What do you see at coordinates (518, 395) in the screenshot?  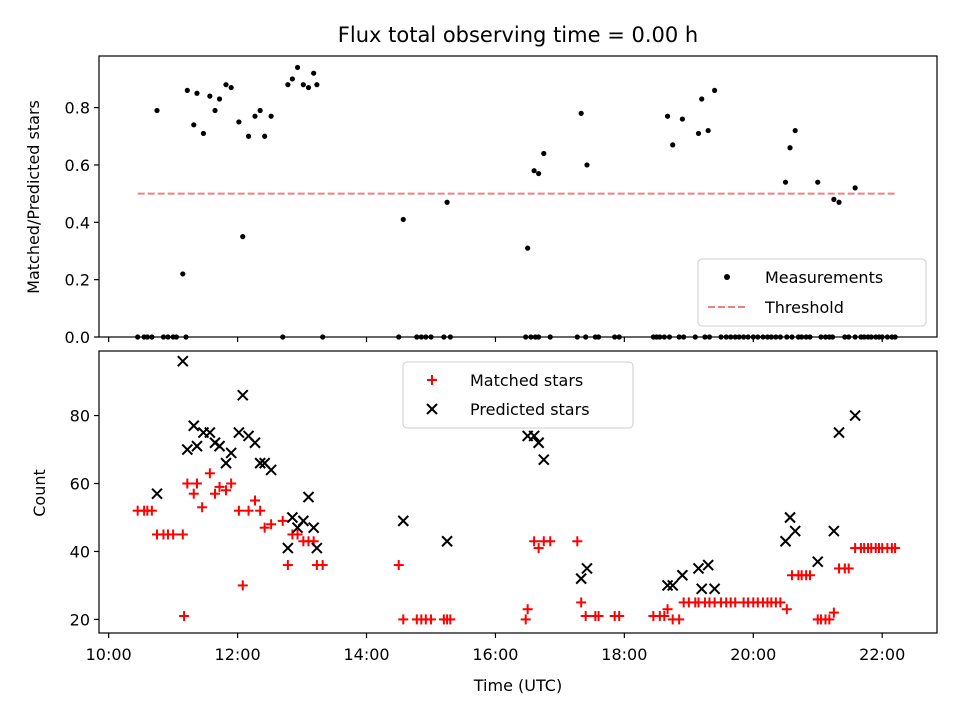 I see `bottom-legend: Matched stars Predicted stars` at bounding box center [518, 395].